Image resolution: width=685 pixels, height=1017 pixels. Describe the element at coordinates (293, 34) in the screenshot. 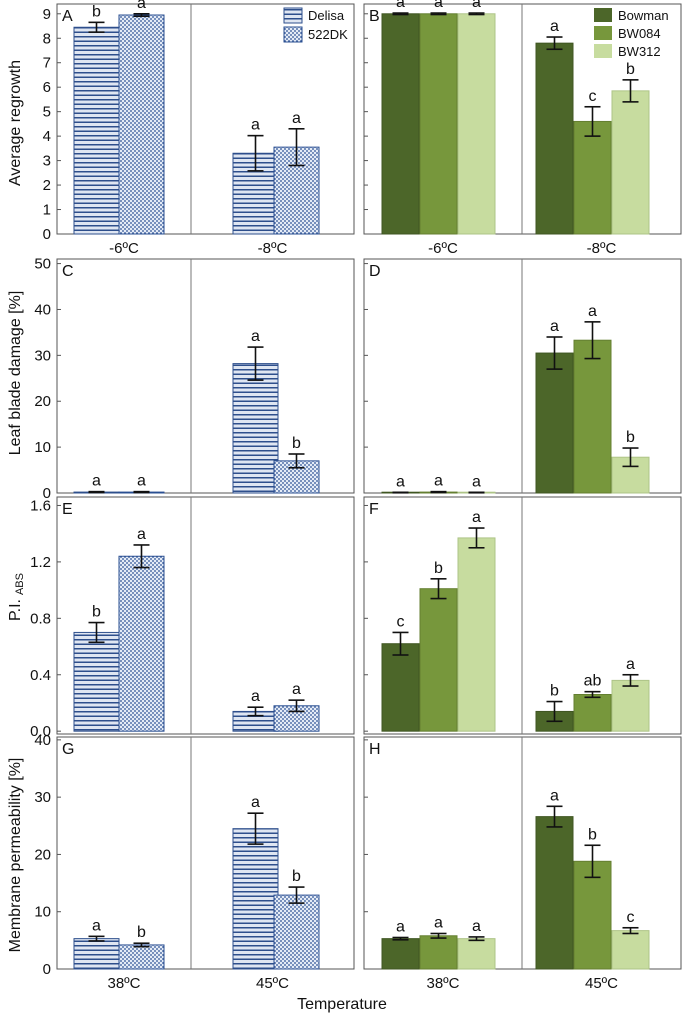

I see `legend-522dk-swatch` at that location.